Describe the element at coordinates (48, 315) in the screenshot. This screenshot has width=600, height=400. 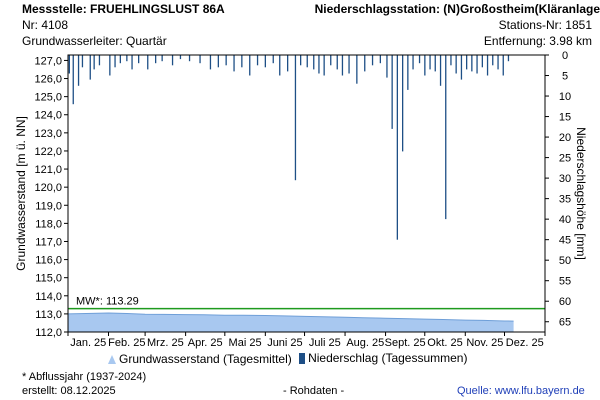
I see `y-tick-label: 113,0` at that location.